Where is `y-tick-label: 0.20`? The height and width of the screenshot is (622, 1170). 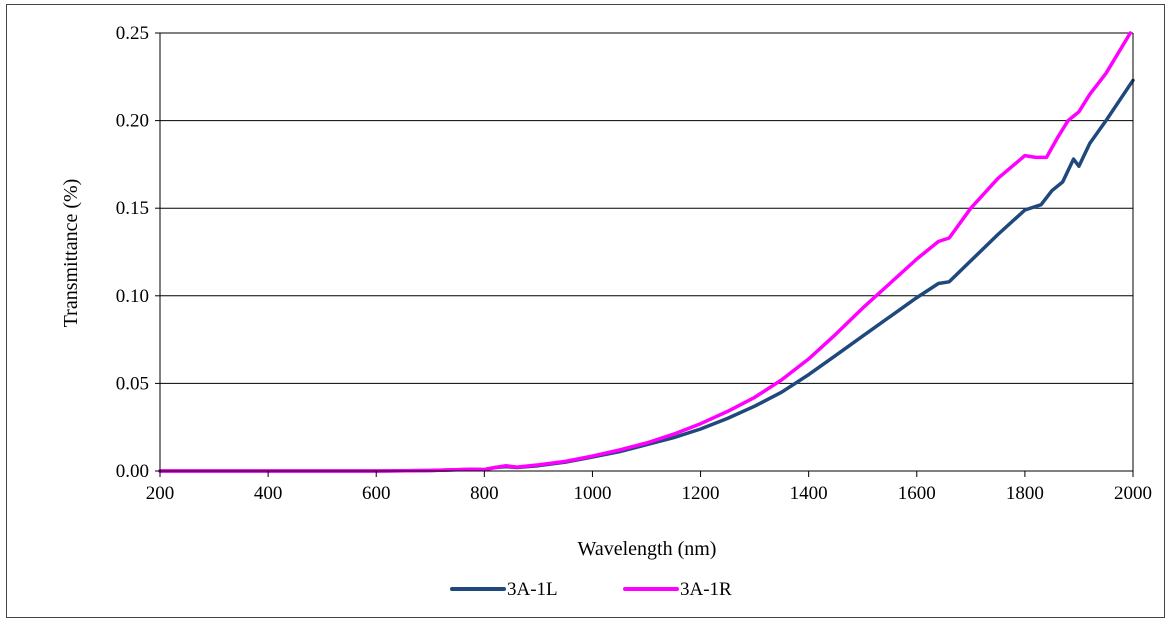 y-tick-label: 0.20 is located at coordinates (132, 121).